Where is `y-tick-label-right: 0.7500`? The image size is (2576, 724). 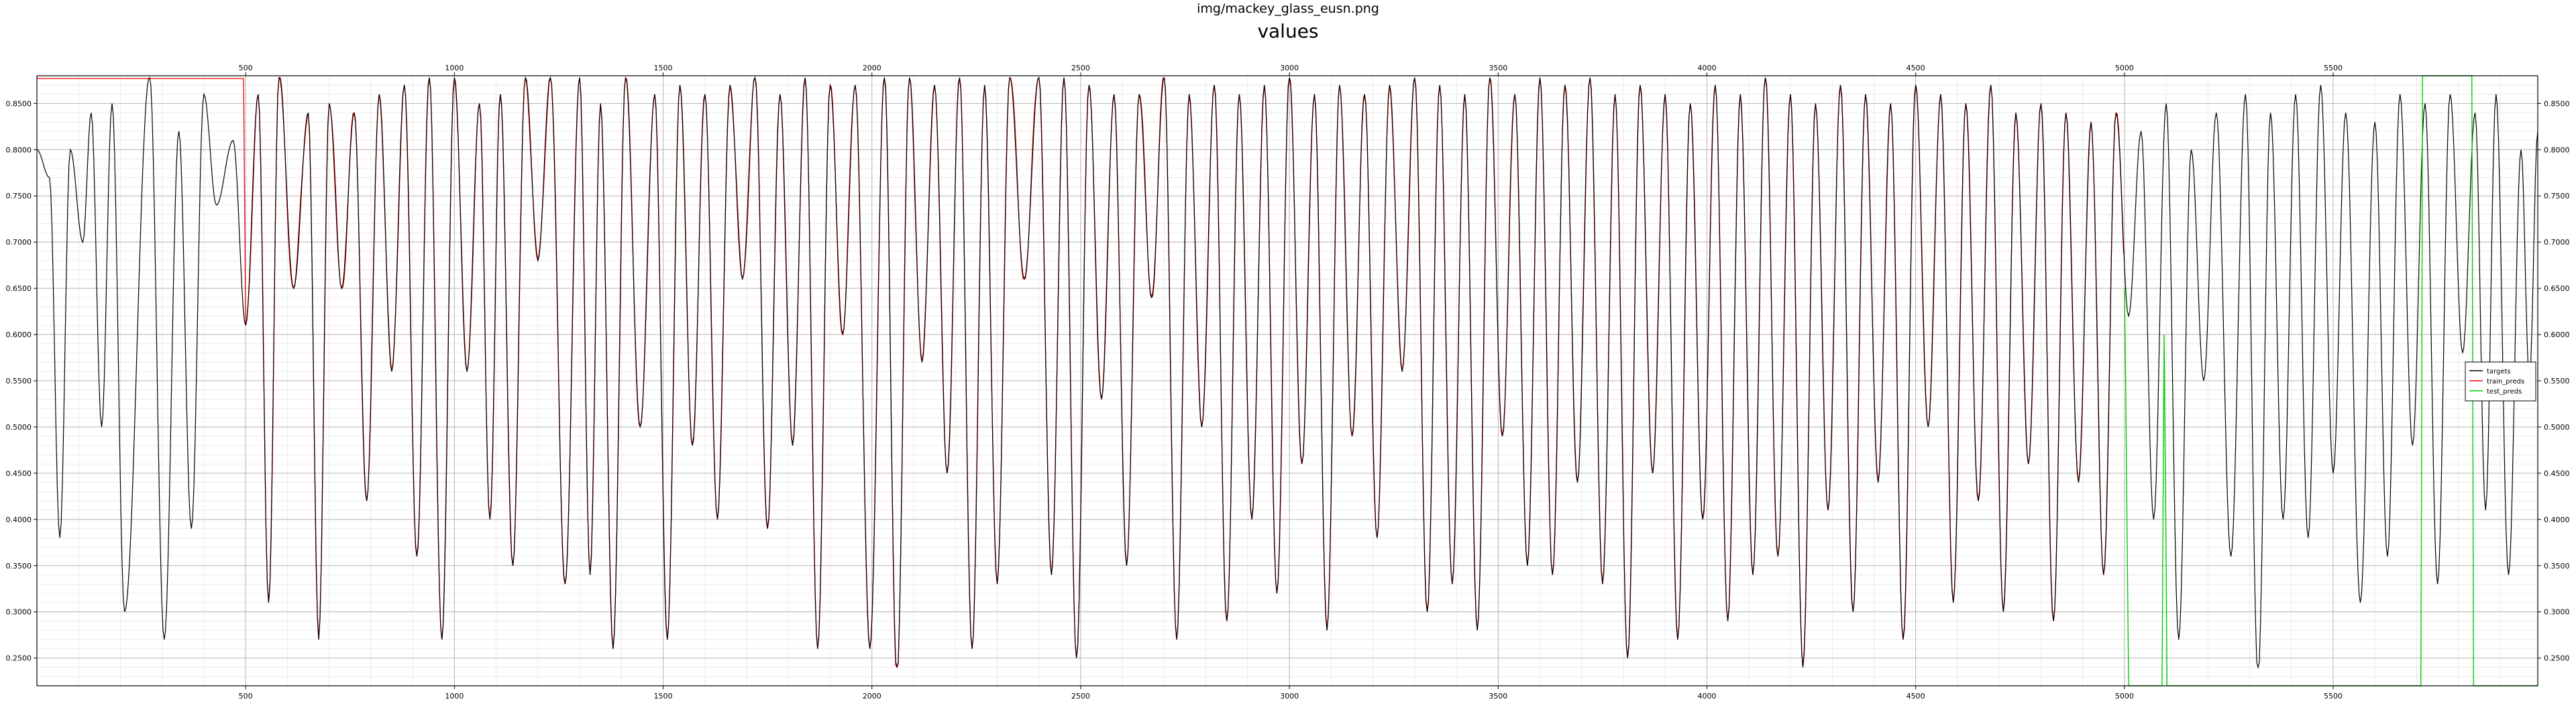
y-tick-label-right: 0.7500 is located at coordinates (2557, 196).